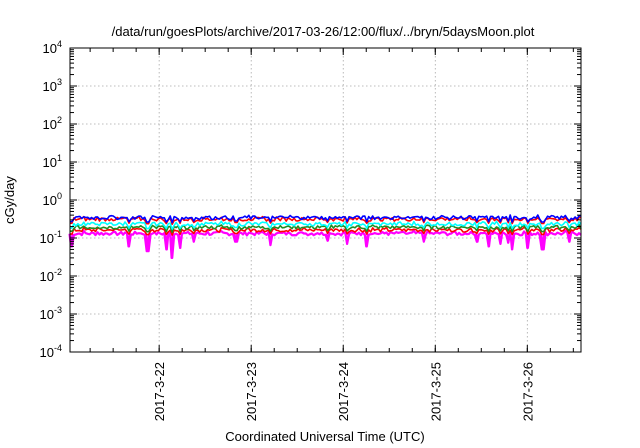  I want to click on x-tick-label: 2017-3-22, so click(159, 391).